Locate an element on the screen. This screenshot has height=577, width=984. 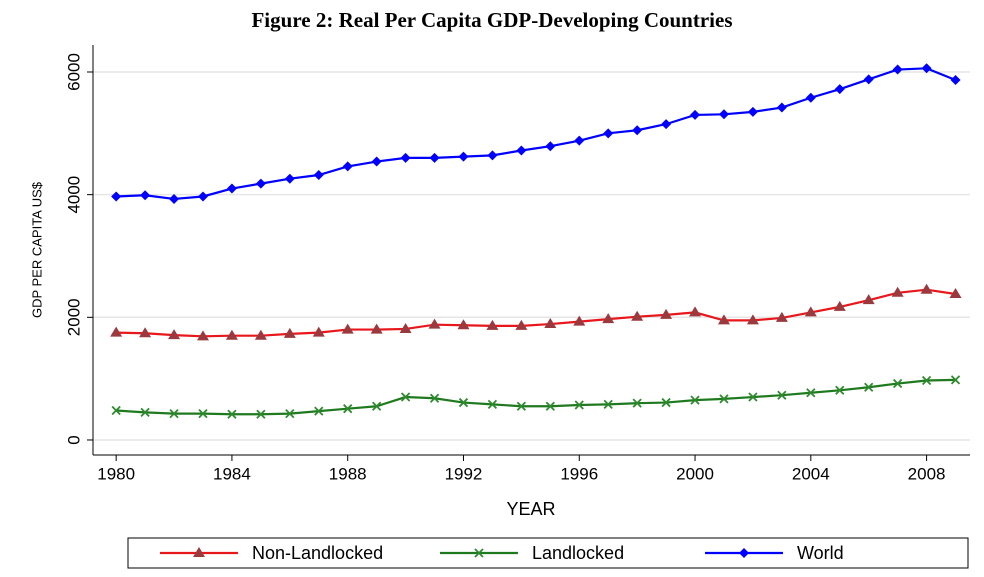
legend-label: Non-Landlocked is located at coordinates (317, 553).